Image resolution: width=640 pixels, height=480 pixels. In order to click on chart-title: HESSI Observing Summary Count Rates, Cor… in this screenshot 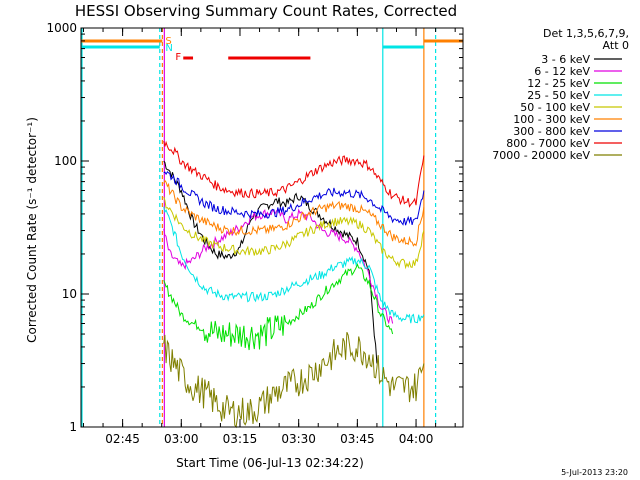, I will do `click(266, 11)`.